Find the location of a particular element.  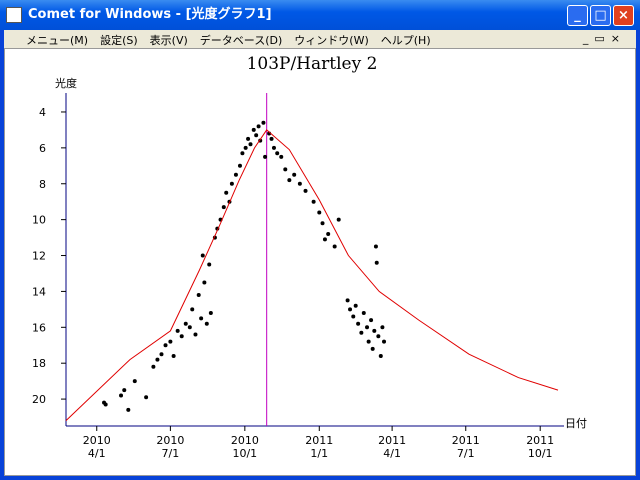

menu-item: データベース(D) is located at coordinates (241, 40).